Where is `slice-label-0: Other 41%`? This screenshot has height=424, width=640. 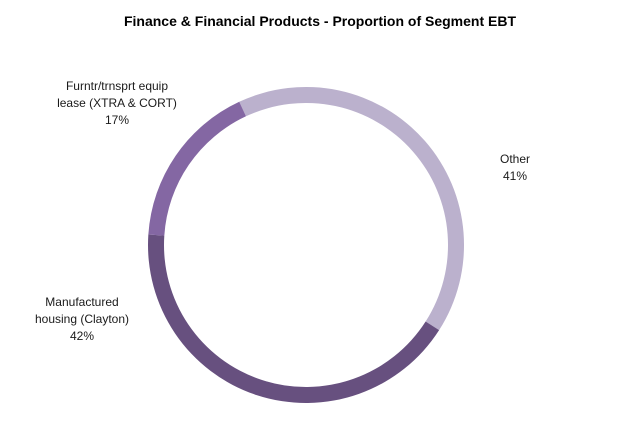 slice-label-0: Other 41% is located at coordinates (515, 167).